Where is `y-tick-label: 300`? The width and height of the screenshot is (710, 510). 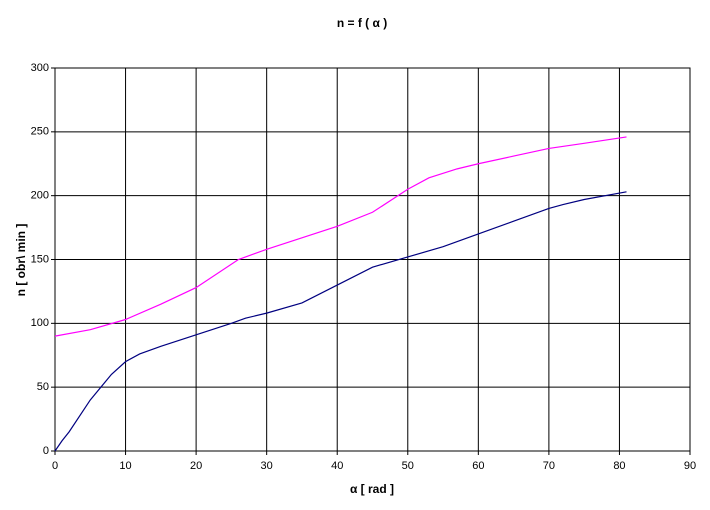 y-tick-label: 300 is located at coordinates (40, 68).